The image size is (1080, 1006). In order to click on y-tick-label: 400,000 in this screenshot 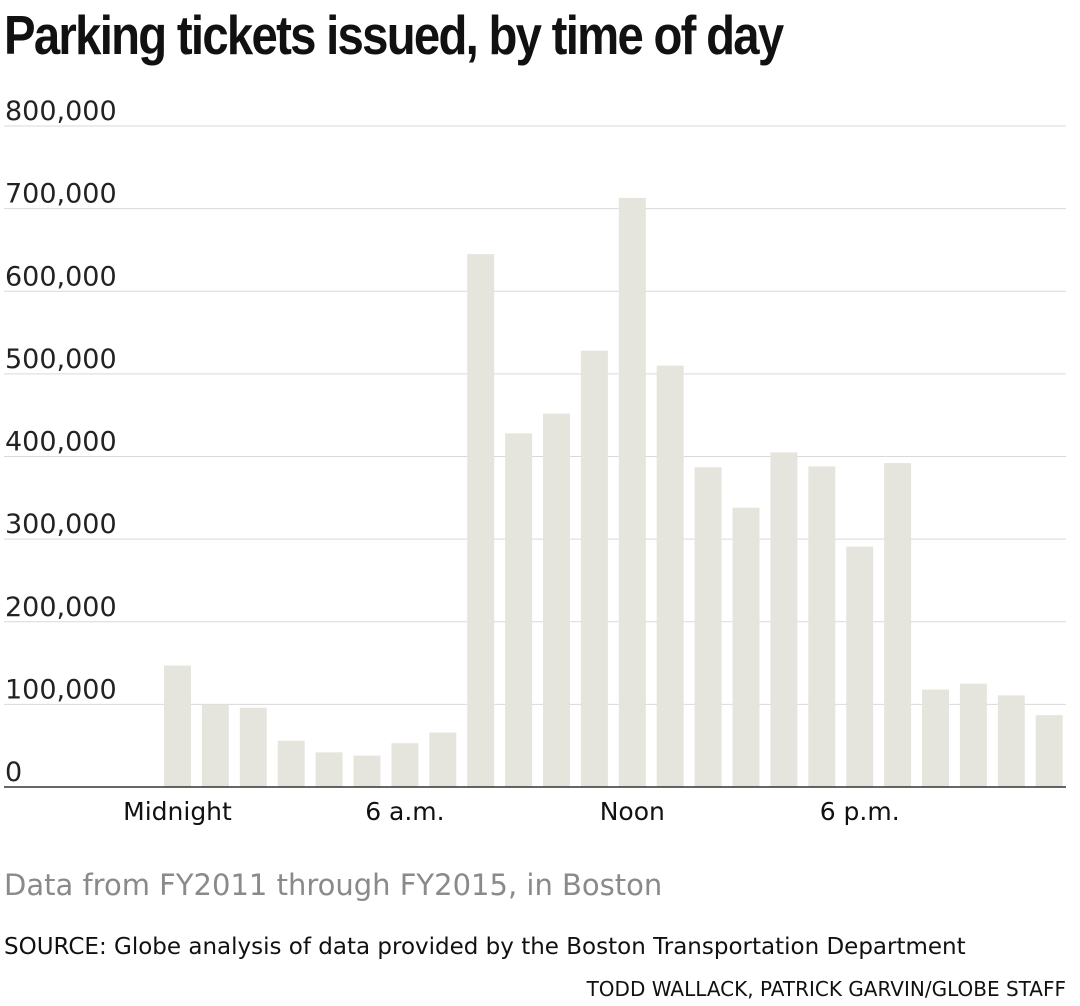, I will do `click(61, 442)`.